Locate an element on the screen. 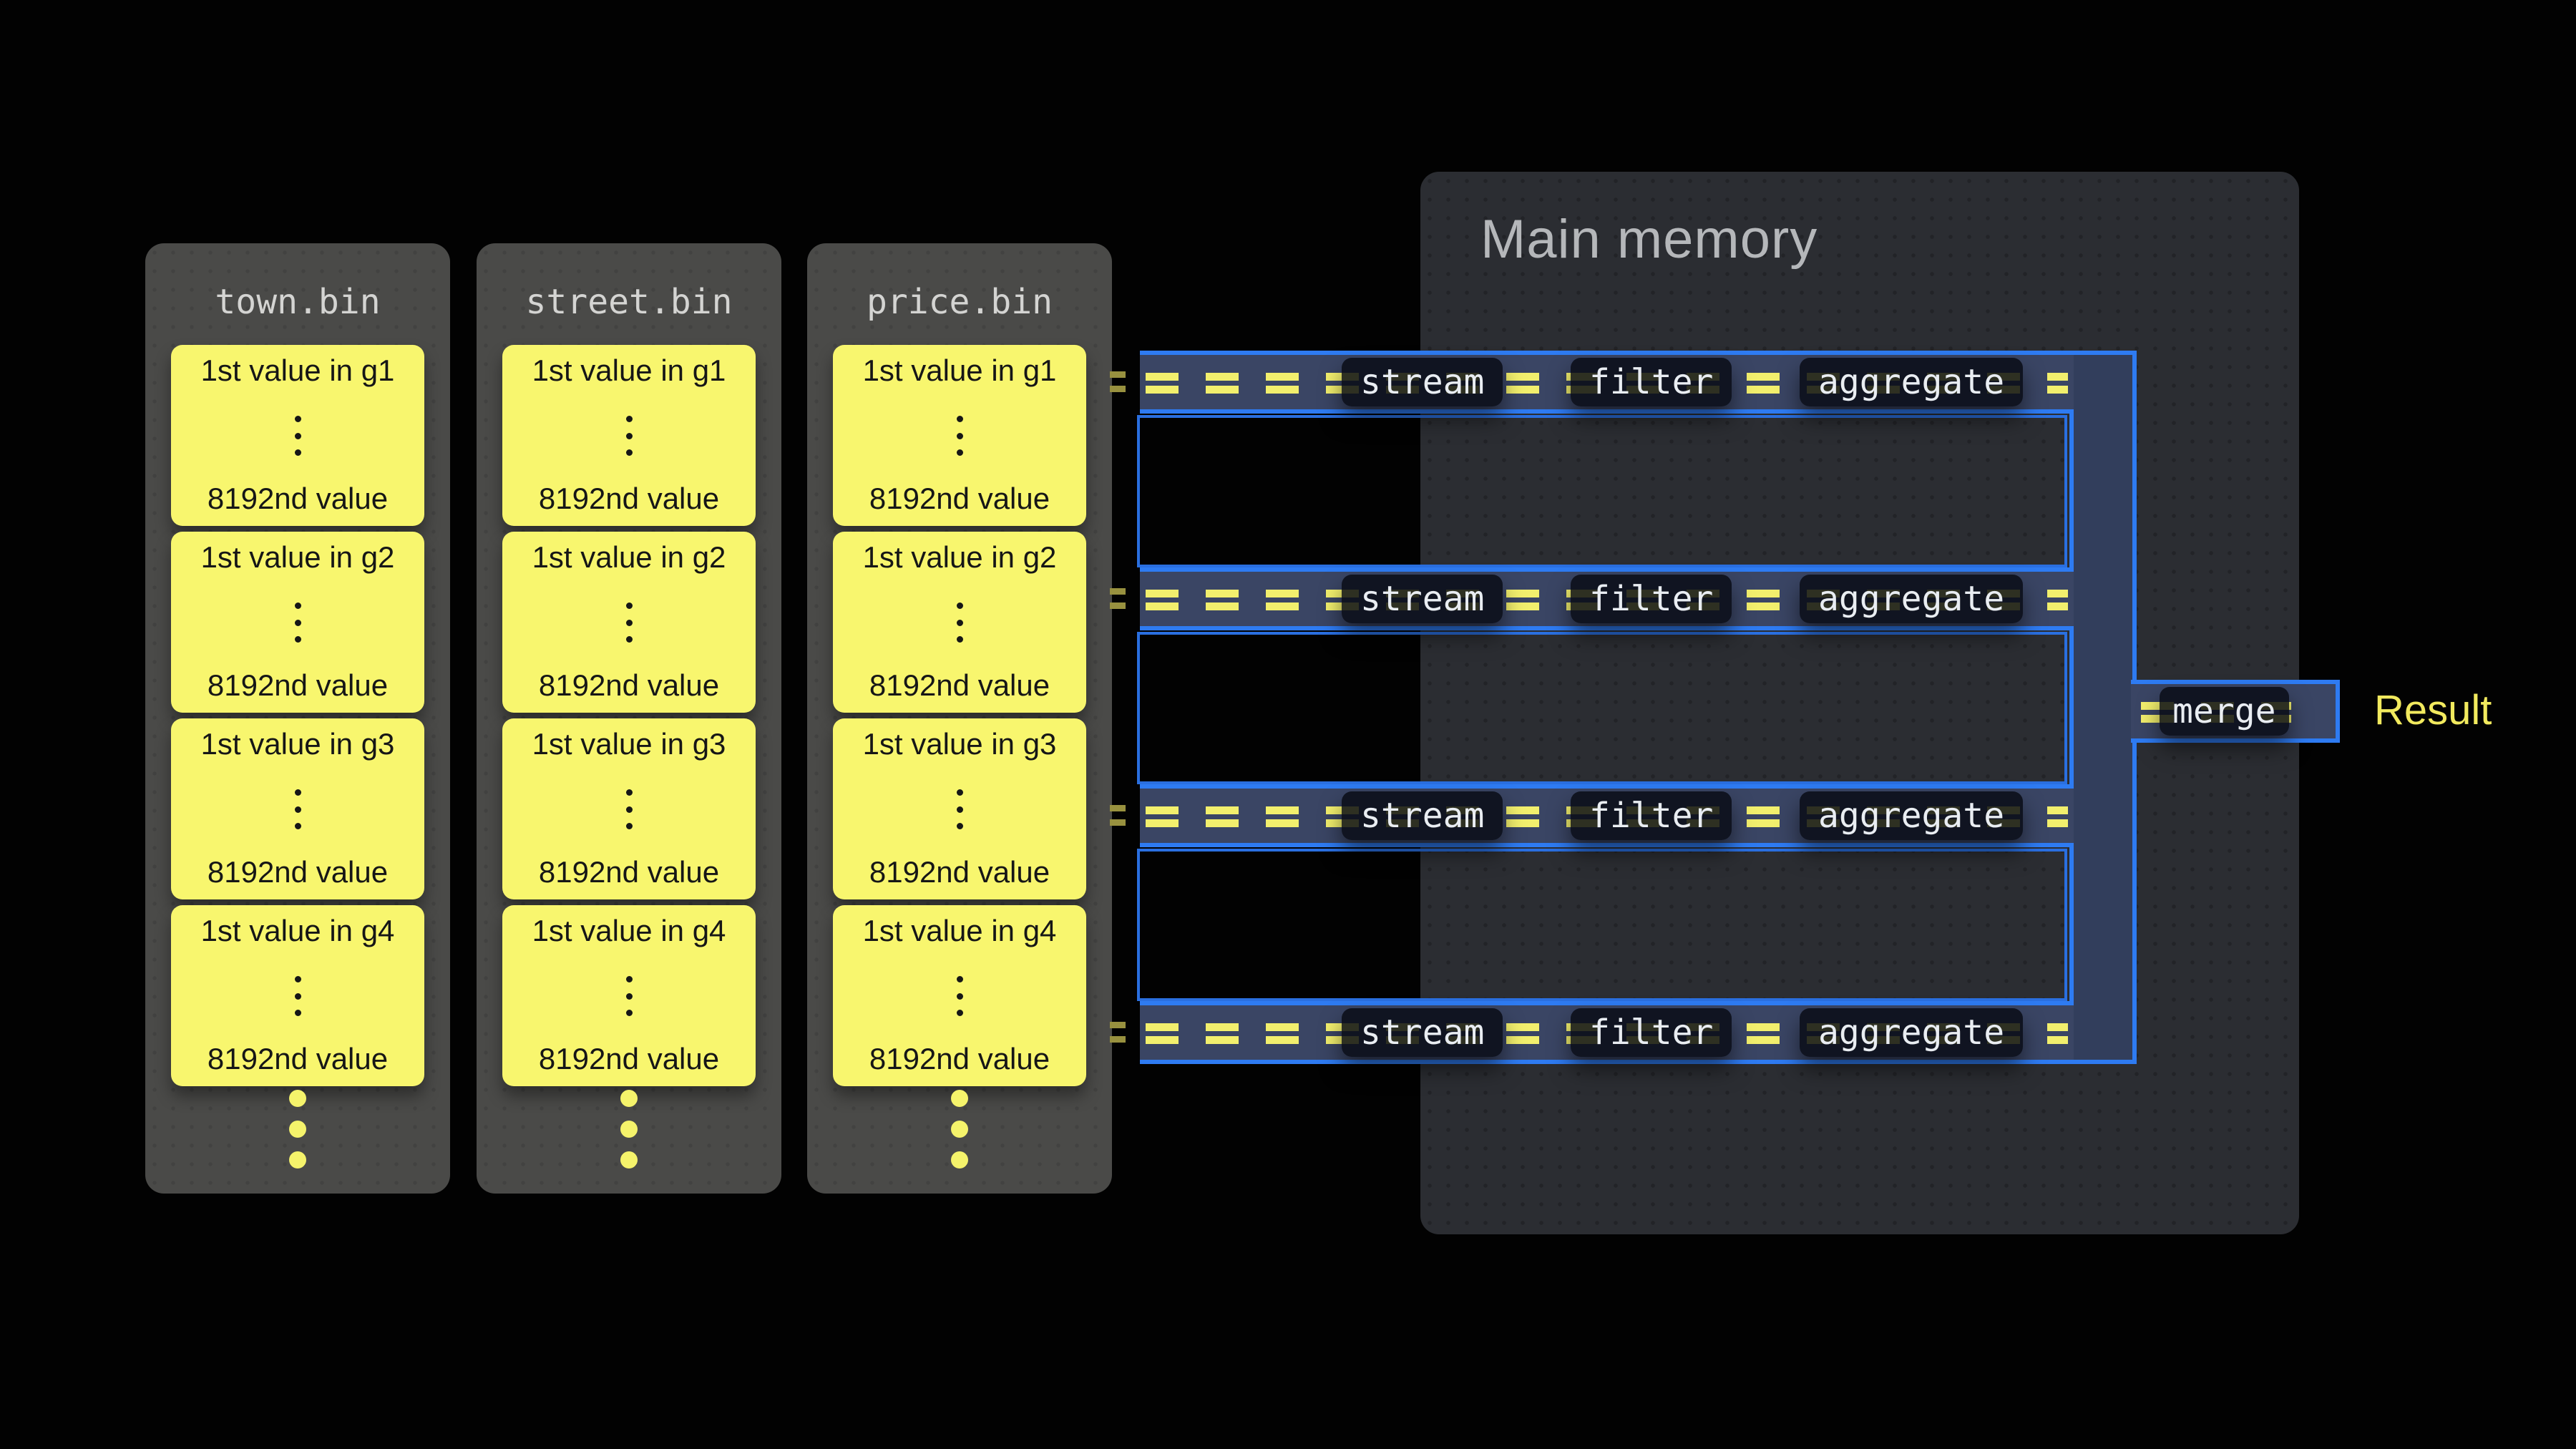  stage-merge: merge is located at coordinates (2224, 711).